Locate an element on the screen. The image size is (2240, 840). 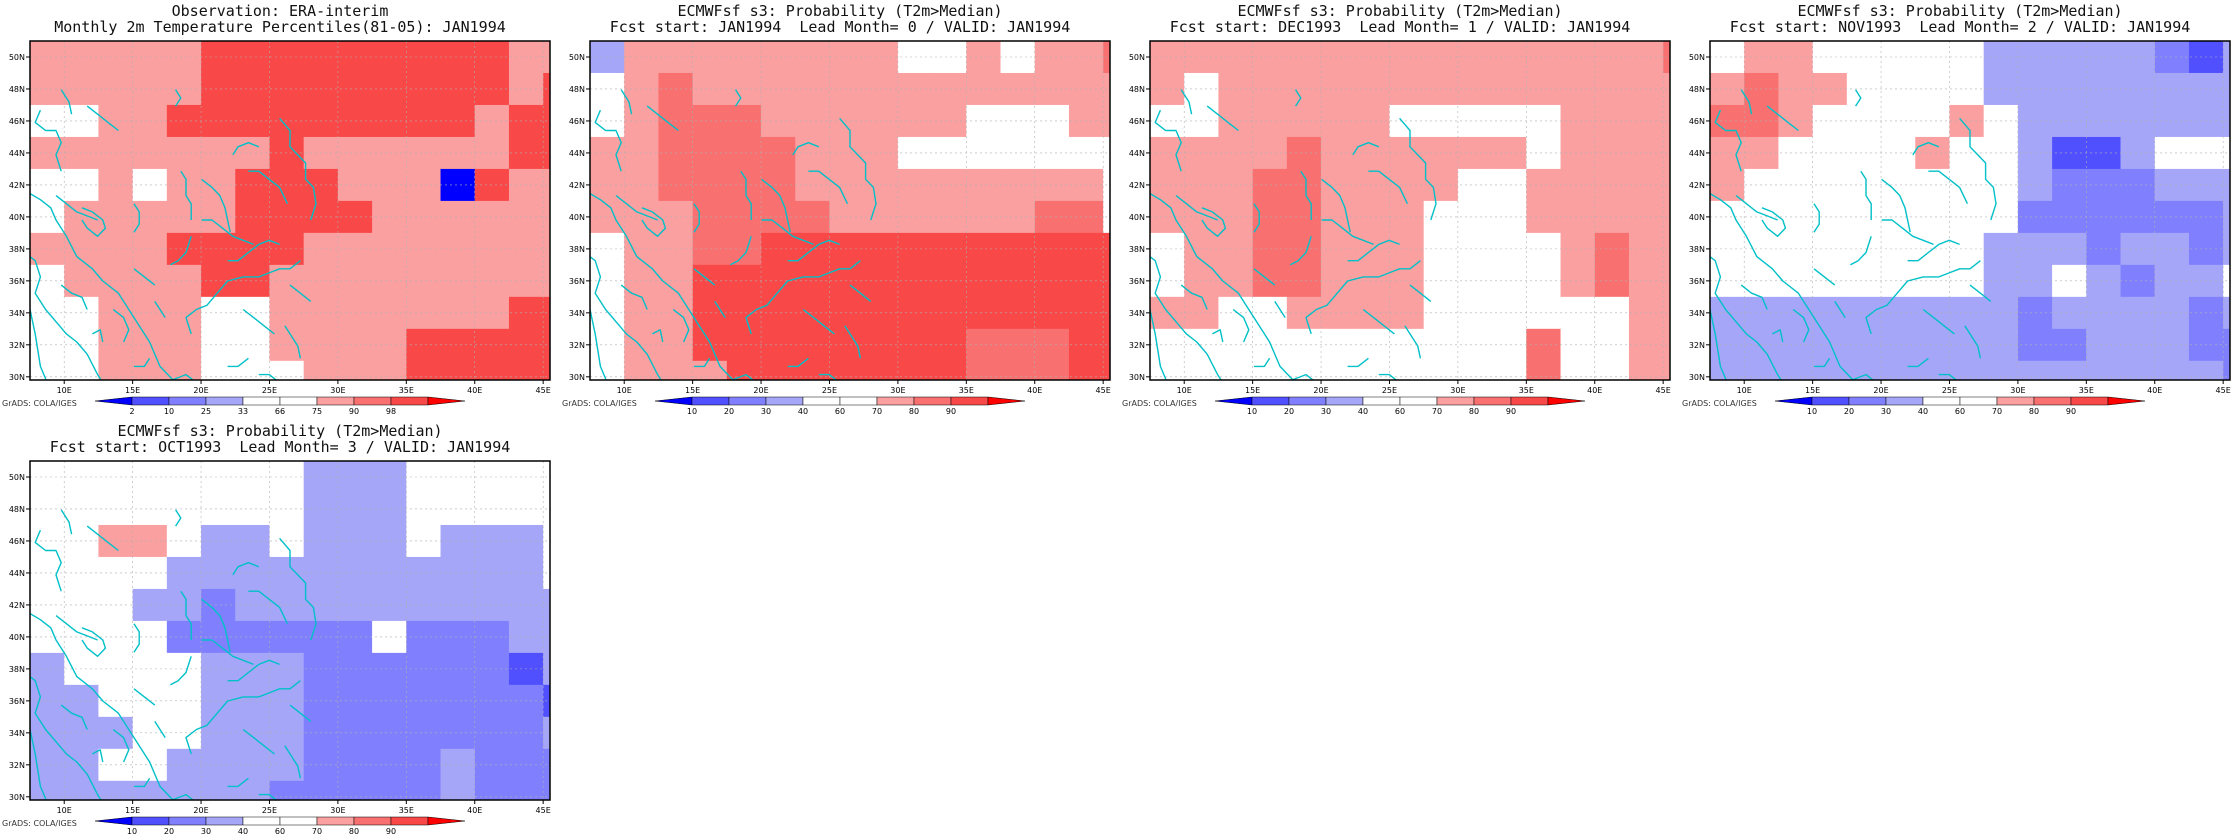
colorbar: 10 20 30 40 60 70 80 90 is located at coordinates (280, 826).